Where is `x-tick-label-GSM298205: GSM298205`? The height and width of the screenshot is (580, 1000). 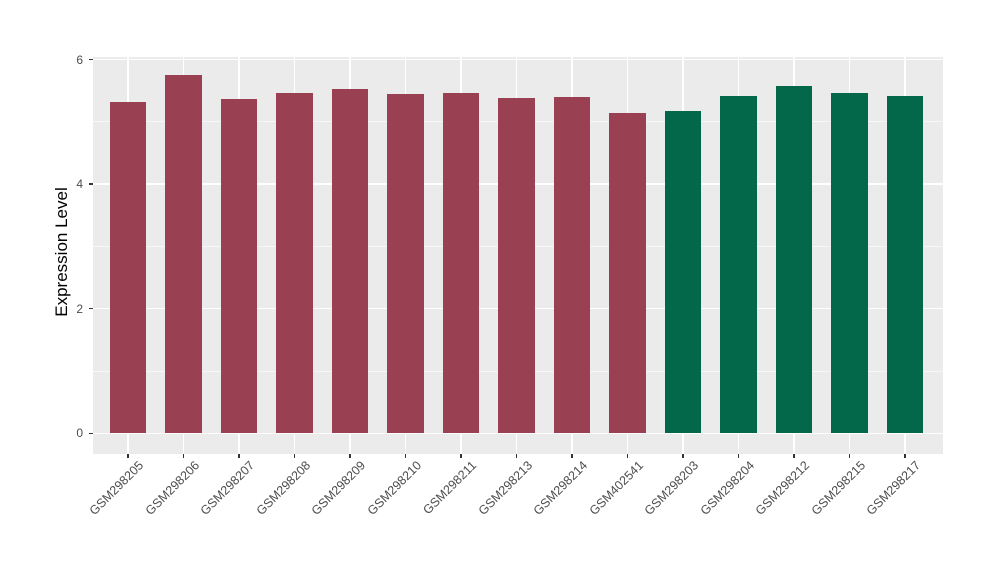
x-tick-label-GSM298205: GSM298205 is located at coordinates (116, 488).